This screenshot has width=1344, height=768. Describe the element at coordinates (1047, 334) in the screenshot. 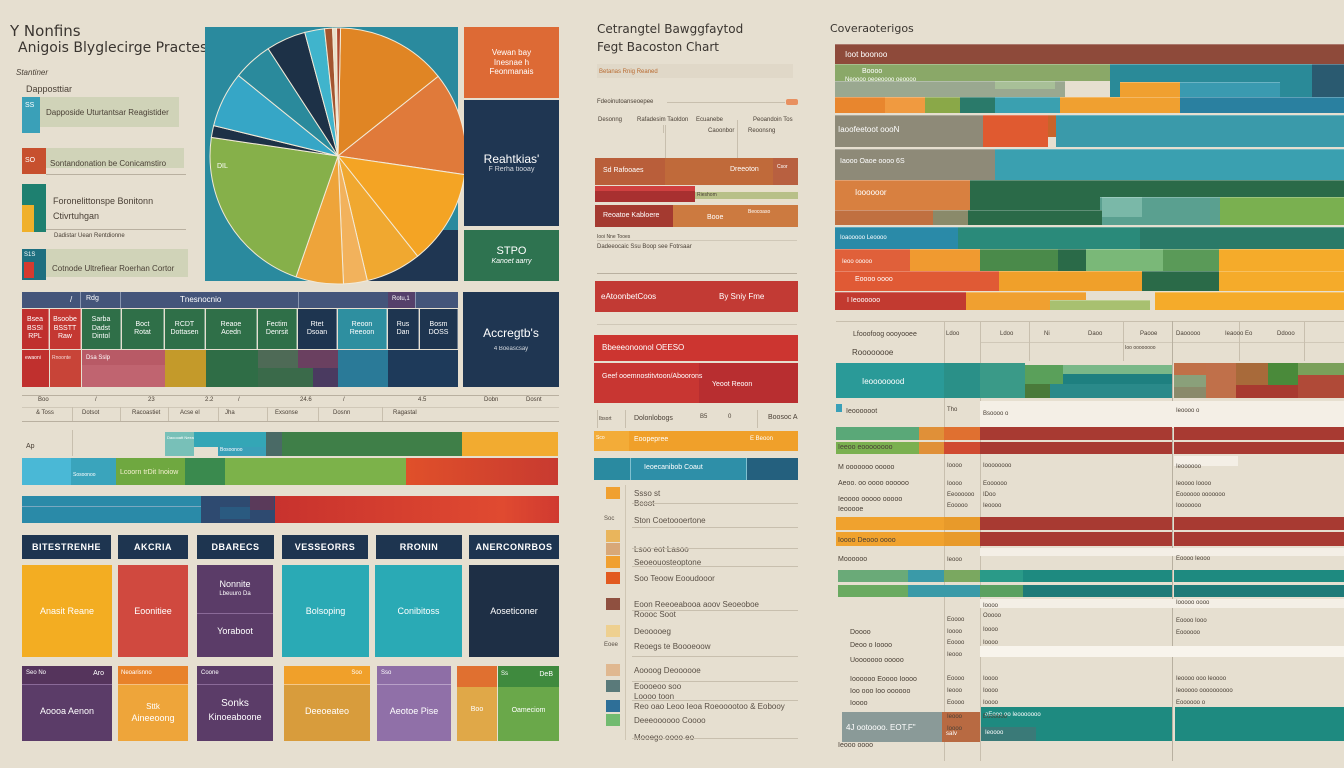

I see `table-header-cell: Ni` at that location.